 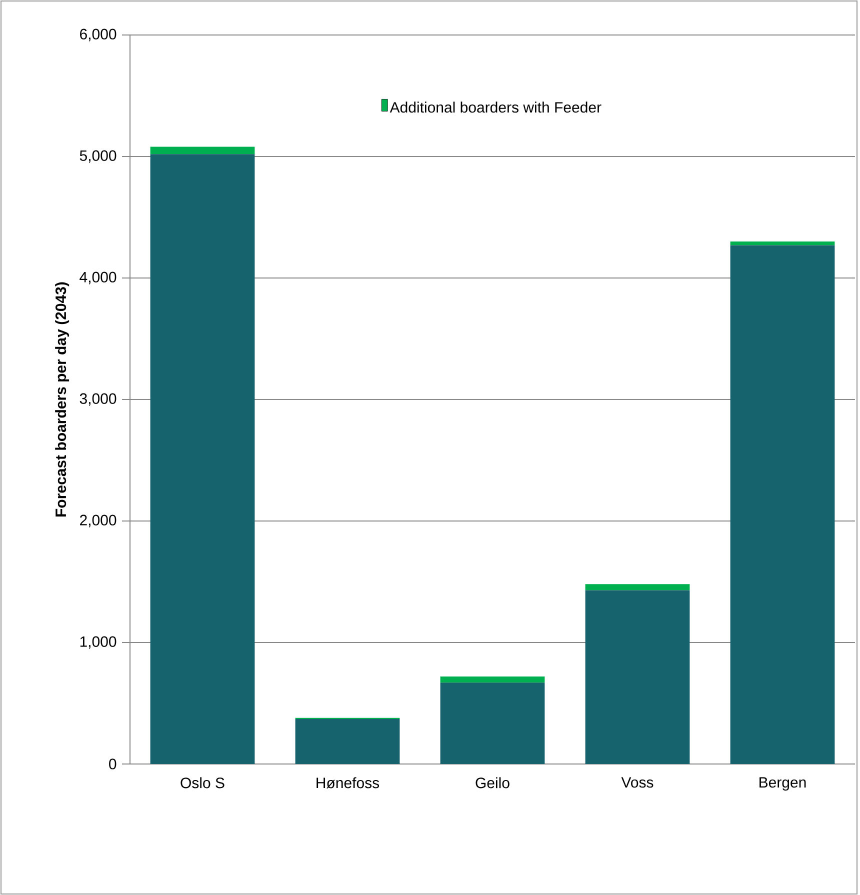 What do you see at coordinates (98, 642) in the screenshot?
I see `y-tick-label: 1,000` at bounding box center [98, 642].